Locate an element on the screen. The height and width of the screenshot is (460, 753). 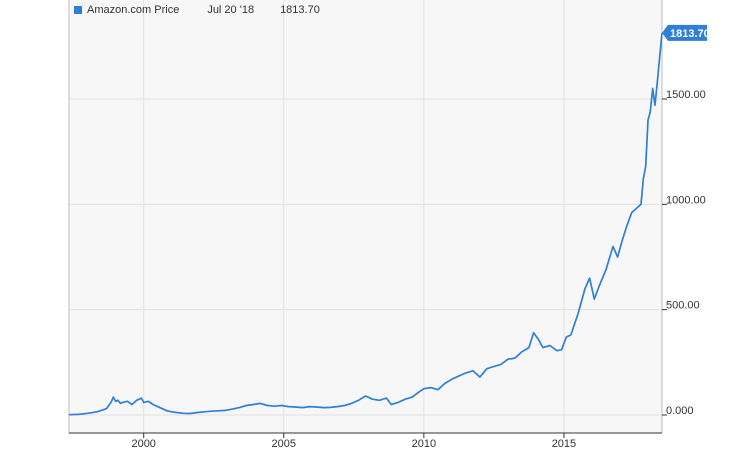
y-tick-label: 1500.00 is located at coordinates (686, 95).